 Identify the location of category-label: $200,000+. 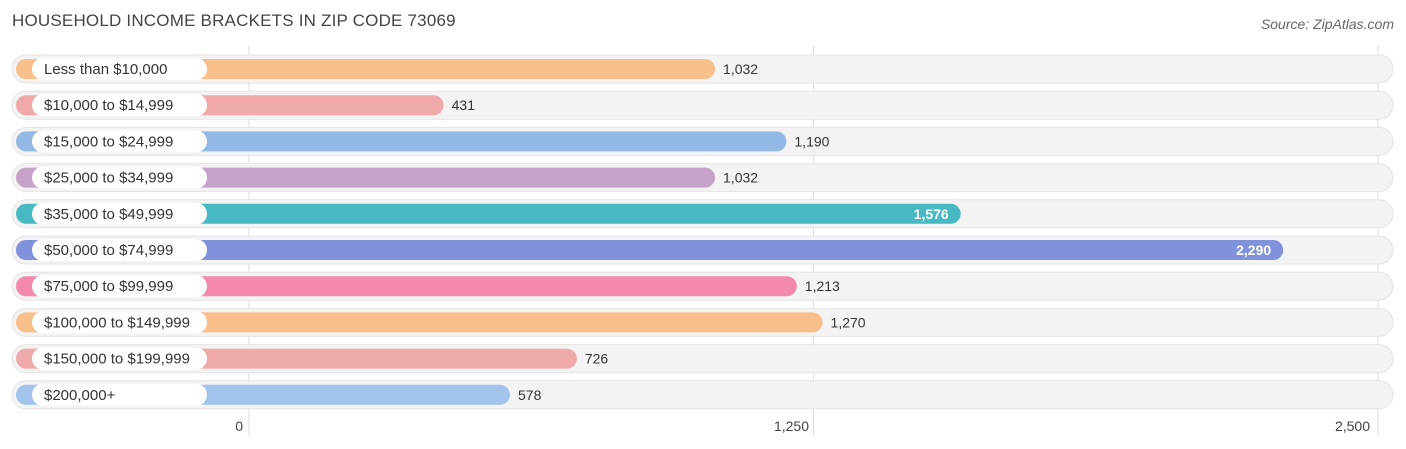
(80, 395).